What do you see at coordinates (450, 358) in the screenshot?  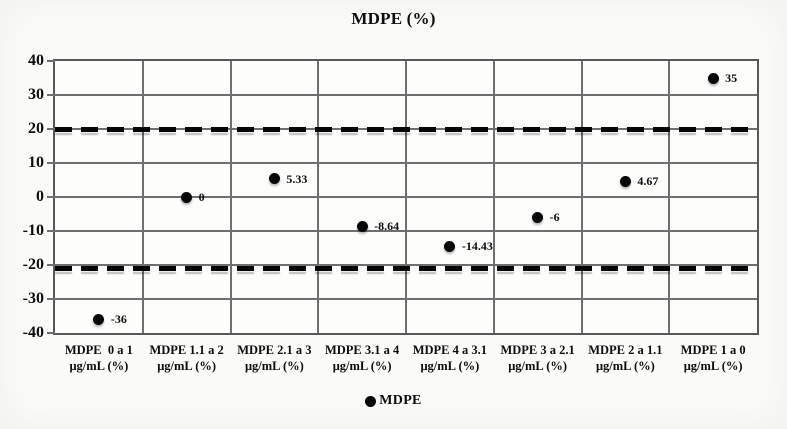 I see `x-category-label: MDPE 4 a 3.1 μg/mL (%)` at bounding box center [450, 358].